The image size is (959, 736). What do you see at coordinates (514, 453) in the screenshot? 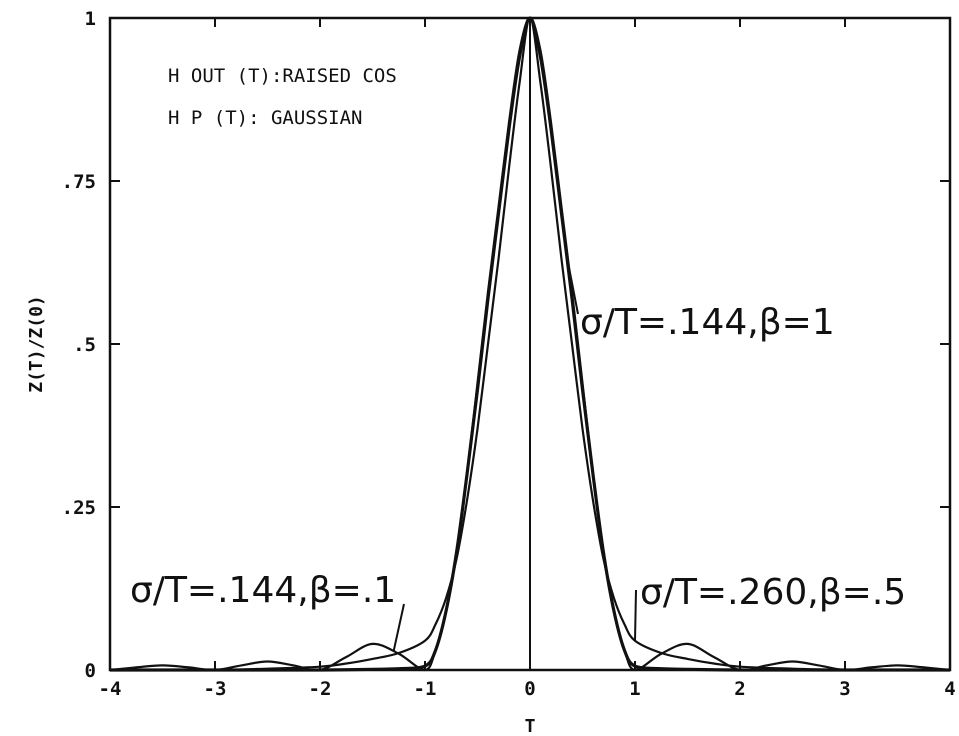
I see `annotation-leaders` at bounding box center [514, 453].